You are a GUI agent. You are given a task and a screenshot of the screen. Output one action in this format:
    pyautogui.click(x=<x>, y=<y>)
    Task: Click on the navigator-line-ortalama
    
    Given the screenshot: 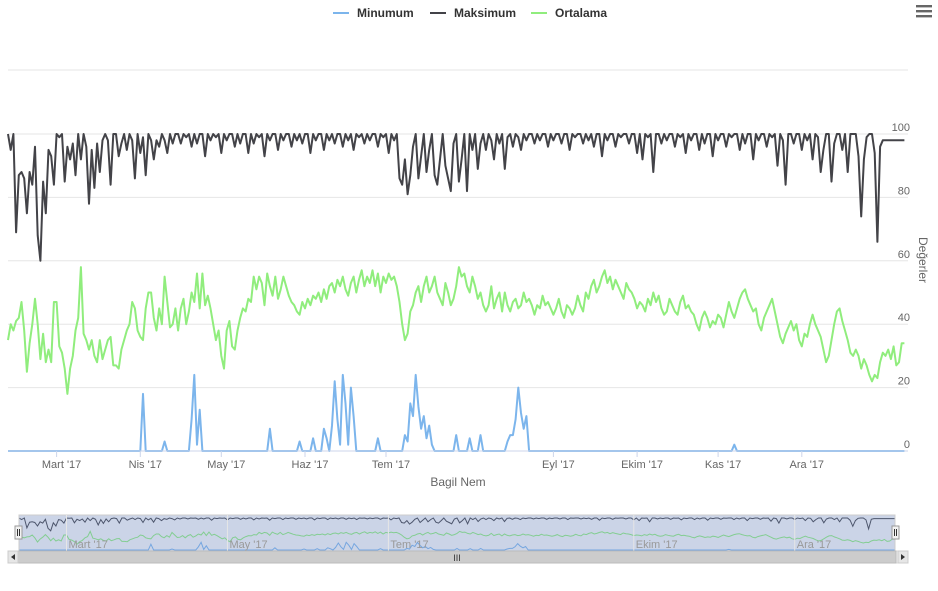 What is the action you would take?
    pyautogui.click(x=456, y=537)
    